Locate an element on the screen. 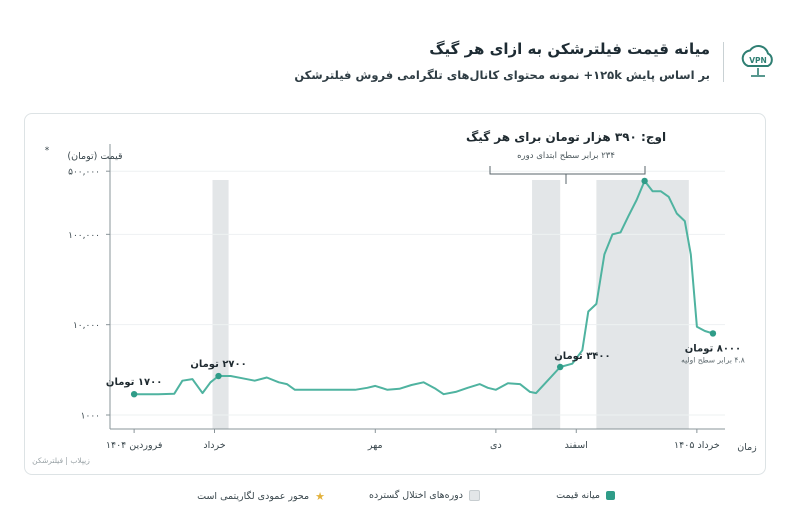 The image size is (800, 527). peak-bracket is located at coordinates (567, 170).